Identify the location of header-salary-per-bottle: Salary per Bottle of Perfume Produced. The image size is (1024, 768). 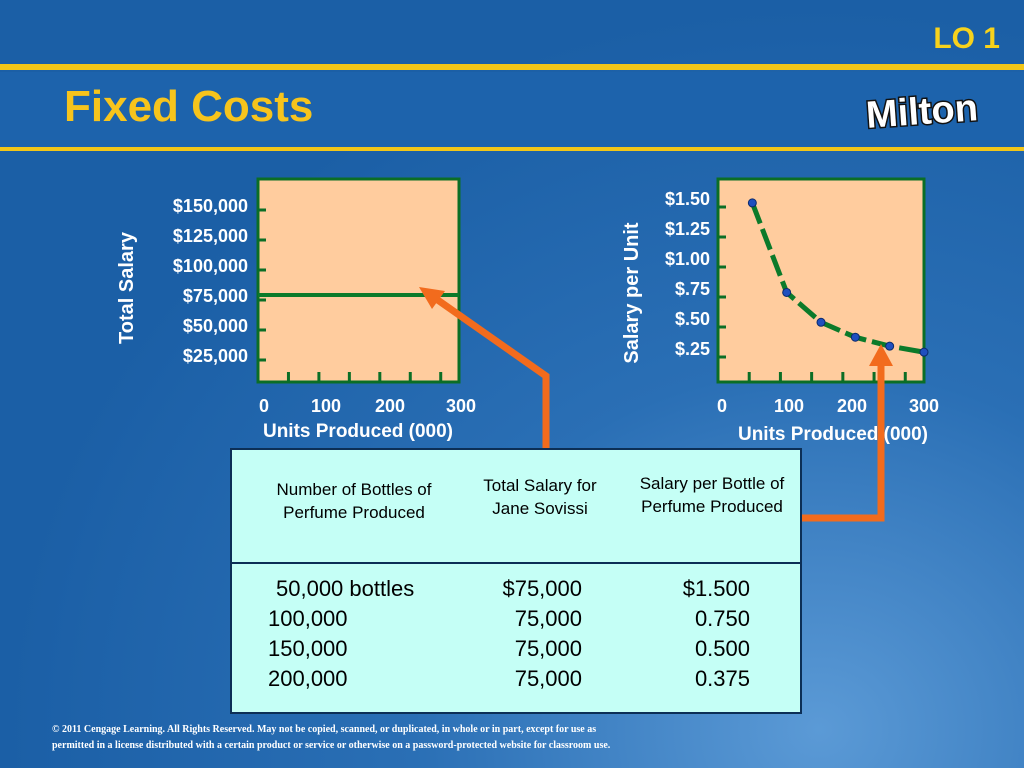
(712, 495).